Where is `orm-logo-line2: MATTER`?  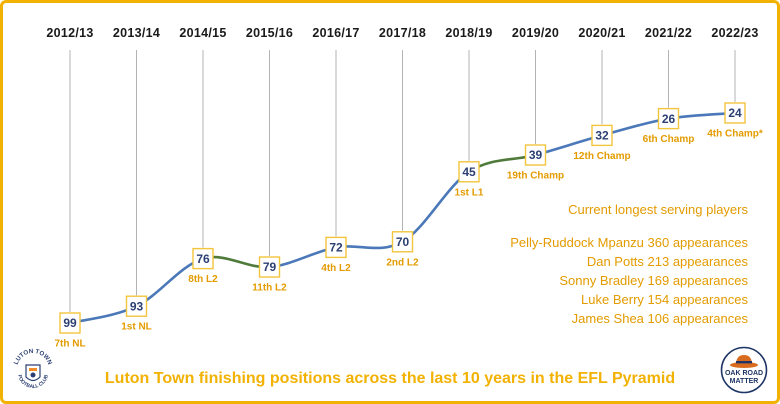
orm-logo-line2: MATTER is located at coordinates (744, 381).